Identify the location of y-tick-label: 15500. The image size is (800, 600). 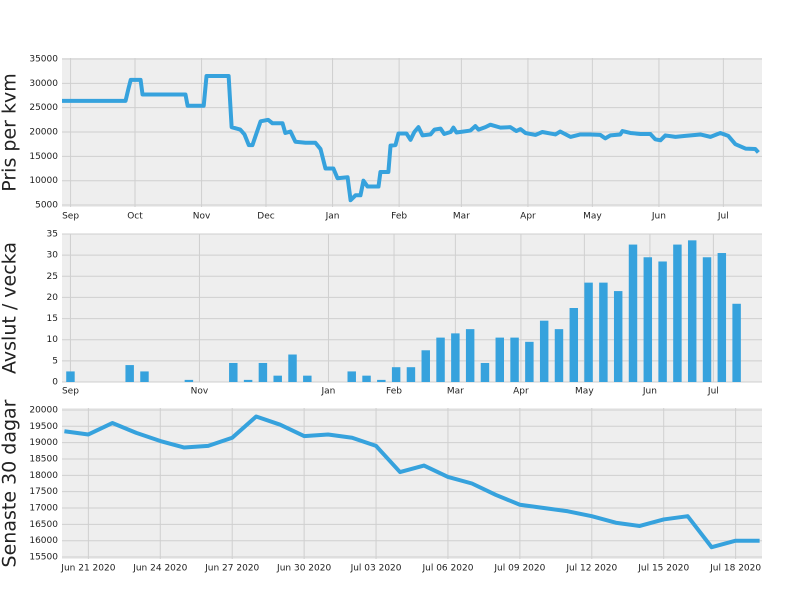
(43, 558).